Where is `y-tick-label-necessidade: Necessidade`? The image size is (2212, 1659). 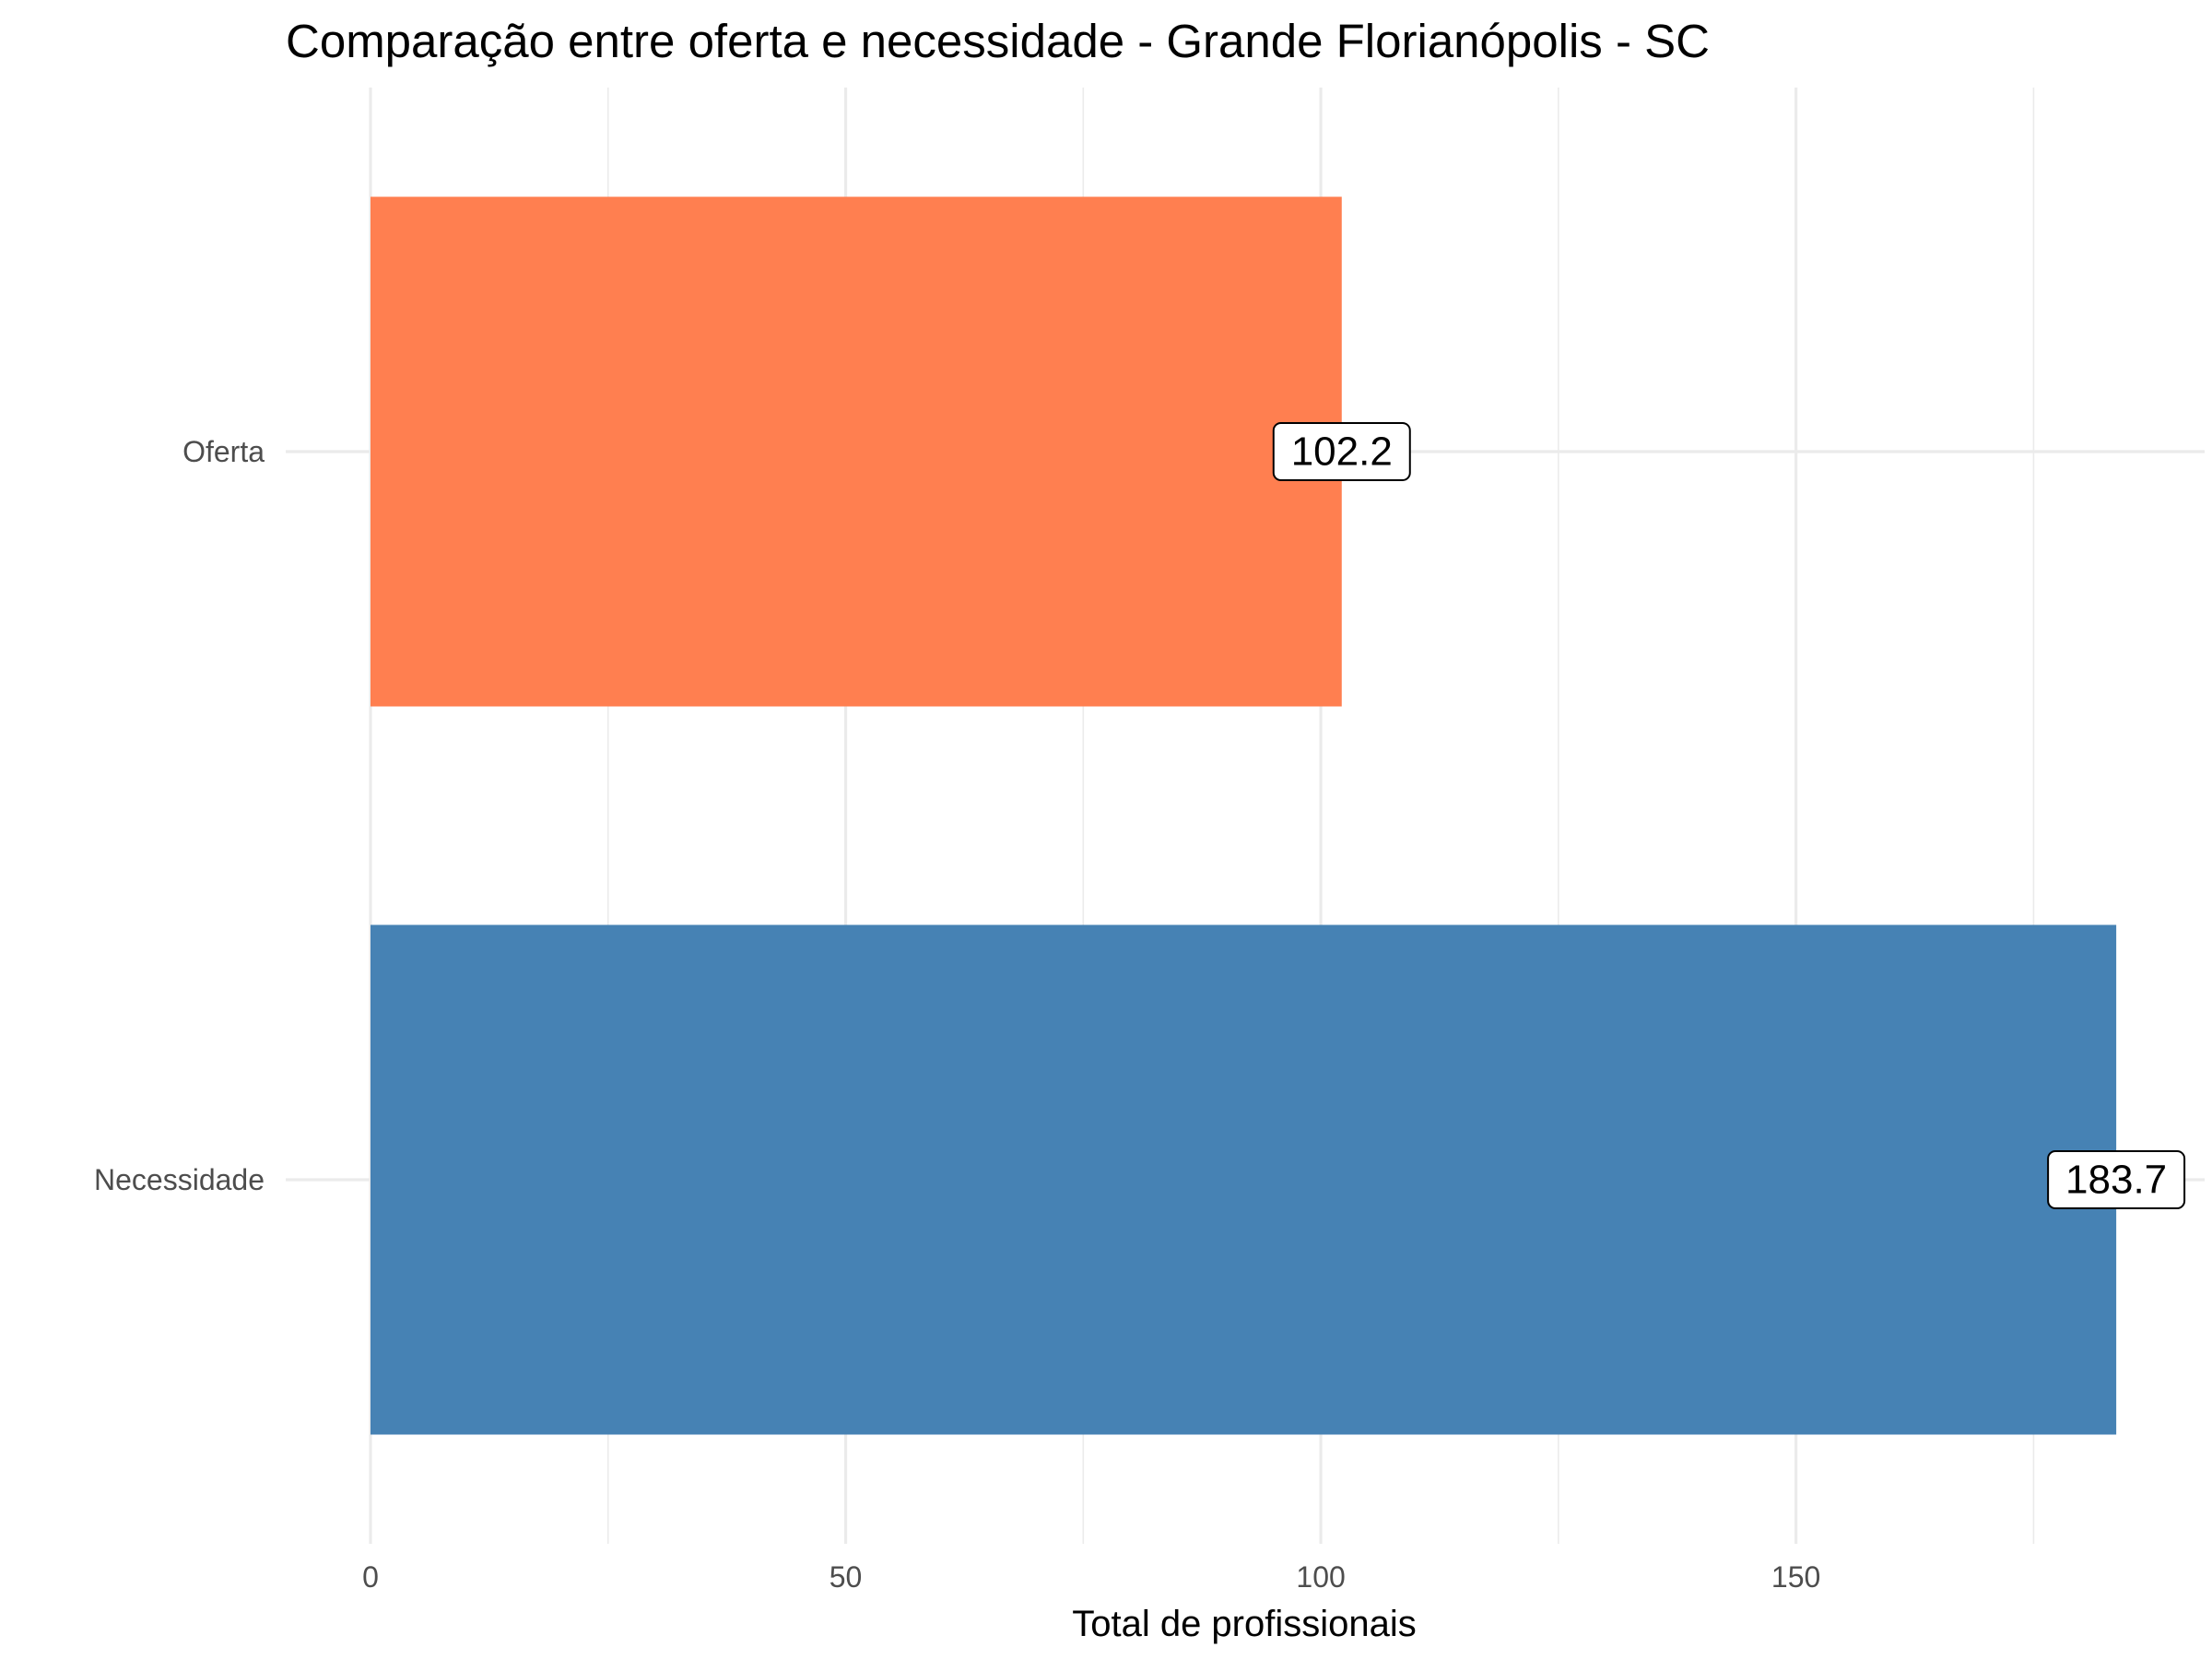
y-tick-label-necessidade: Necessidade is located at coordinates (179, 1179).